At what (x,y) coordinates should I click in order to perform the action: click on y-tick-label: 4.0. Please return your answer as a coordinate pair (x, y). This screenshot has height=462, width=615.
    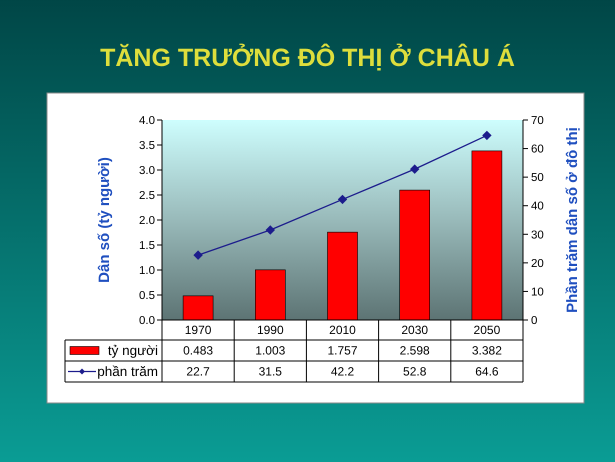
    Looking at the image, I should click on (147, 121).